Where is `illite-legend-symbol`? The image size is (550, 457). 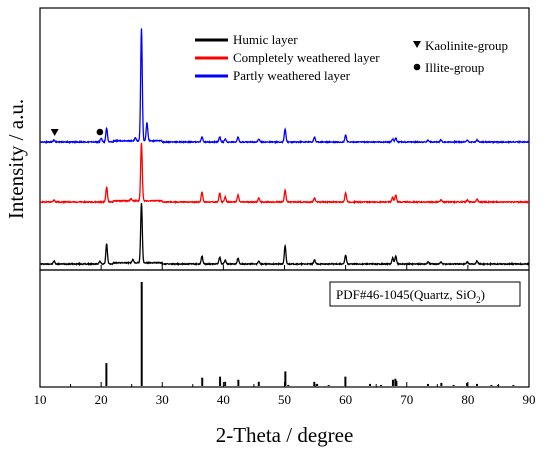
illite-legend-symbol is located at coordinates (417, 67).